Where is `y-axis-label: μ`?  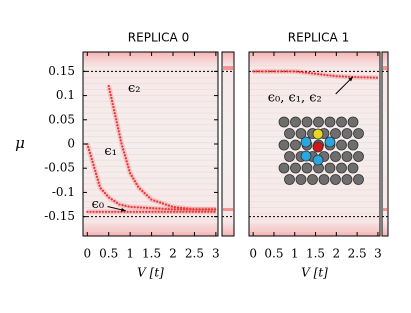
y-axis-label: μ is located at coordinates (20, 143).